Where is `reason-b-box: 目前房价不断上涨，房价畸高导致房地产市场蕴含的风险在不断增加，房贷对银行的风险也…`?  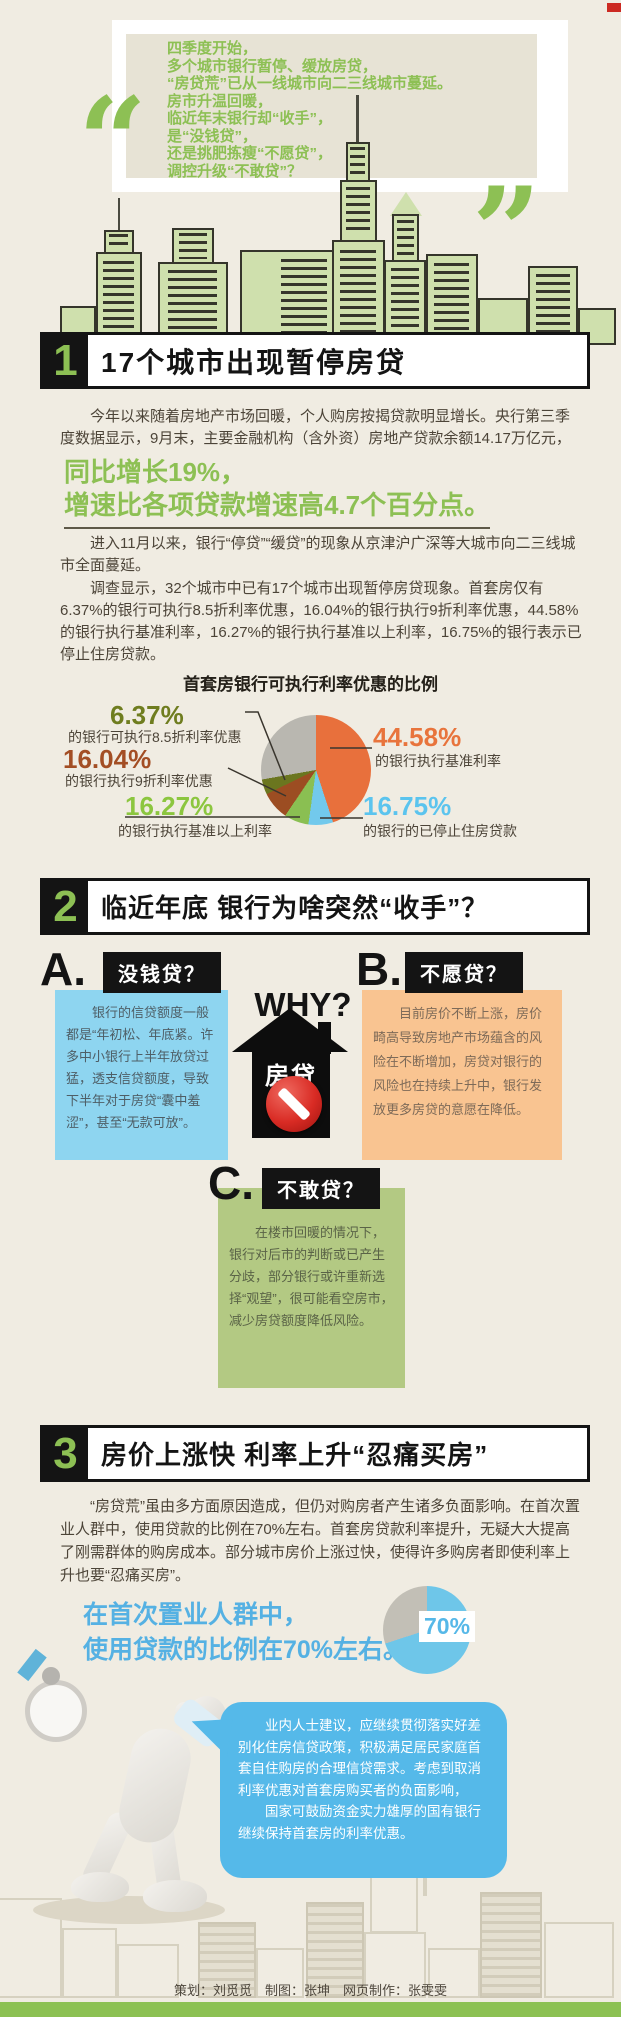
reason-b-box: 目前房价不断上涨，房价畸高导致房地产市场蕴含的风险在不断增加，房贷对银行的风险也… is located at coordinates (462, 1075).